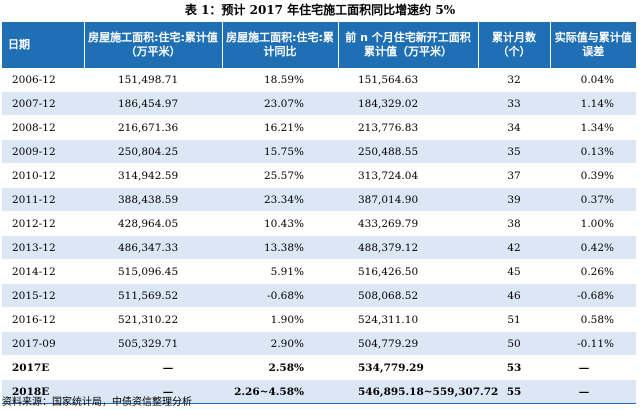 The height and width of the screenshot is (410, 640). What do you see at coordinates (280, 127) in the screenshot?
I see `yoy-cell: 16.21%` at bounding box center [280, 127].